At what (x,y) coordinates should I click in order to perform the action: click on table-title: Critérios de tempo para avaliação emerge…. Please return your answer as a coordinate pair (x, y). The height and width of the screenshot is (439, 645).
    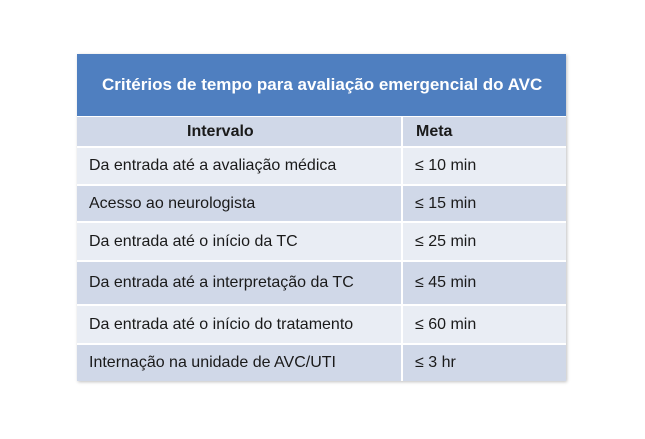
    Looking at the image, I should click on (321, 85).